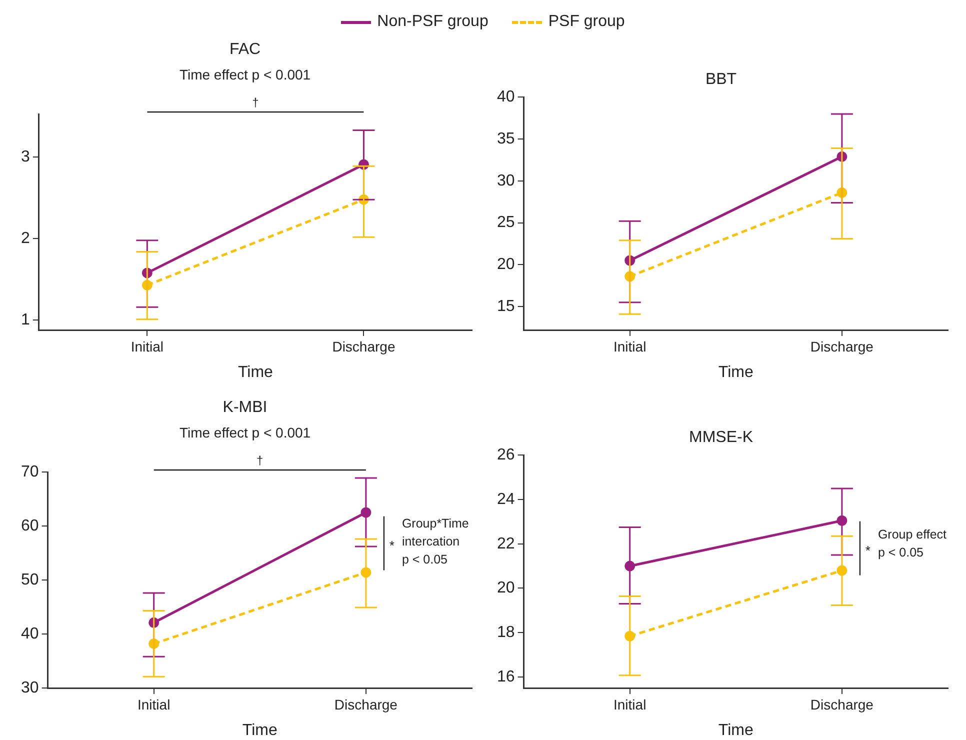 This screenshot has width=966, height=740. Describe the element at coordinates (721, 437) in the screenshot. I see `chart-title: MMSE-K` at that location.